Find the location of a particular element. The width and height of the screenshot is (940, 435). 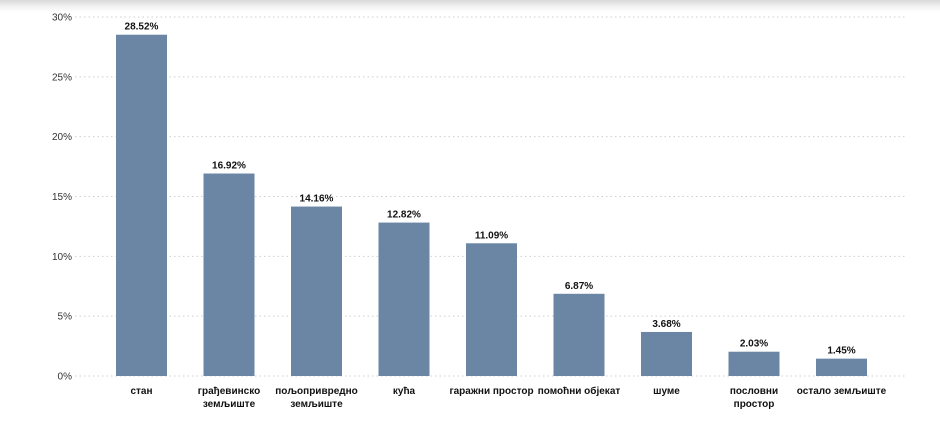

x-tick-label-line: шуме is located at coordinates (666, 391).